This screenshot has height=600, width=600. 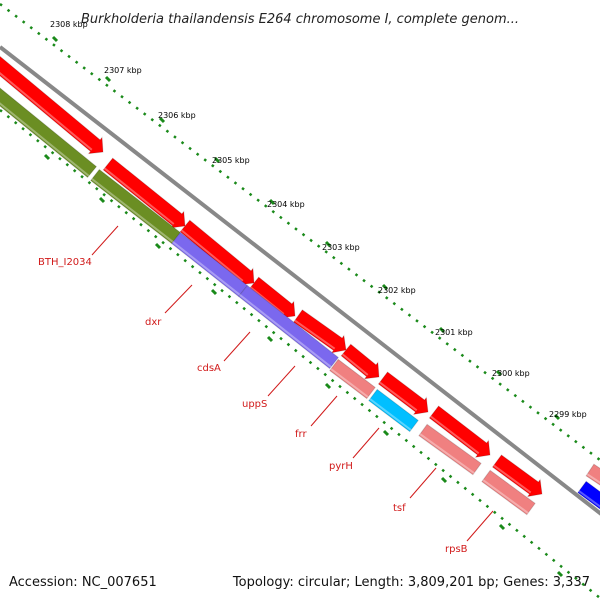 I want to click on scale-tick-label: 2307 kbp, so click(x=123, y=70).